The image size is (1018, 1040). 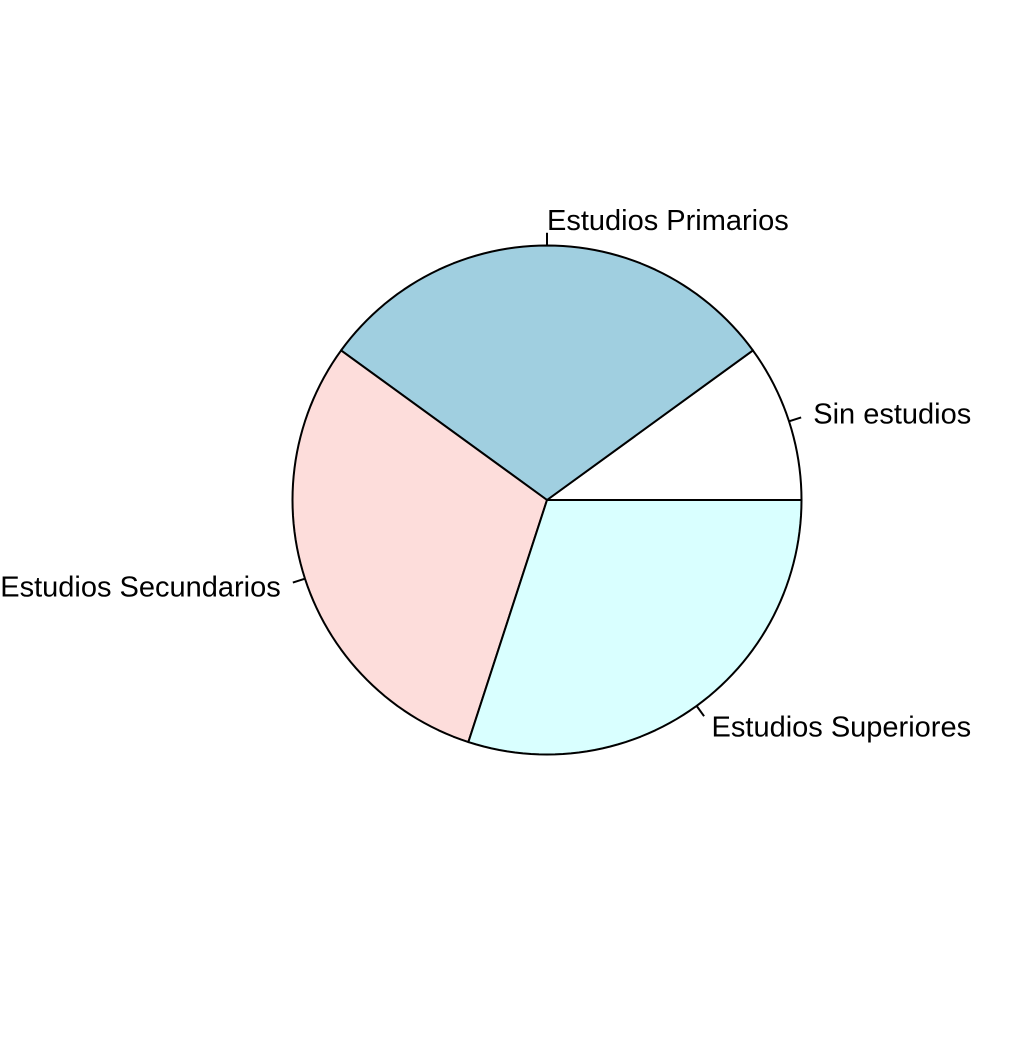 I want to click on slice-label-4: Estudios Superiores, so click(x=842, y=727).